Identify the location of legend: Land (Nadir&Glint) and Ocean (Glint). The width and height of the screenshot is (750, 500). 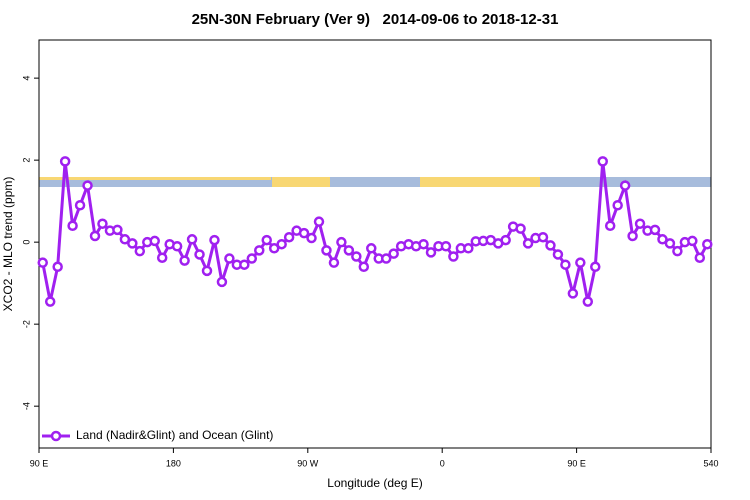
(157, 435).